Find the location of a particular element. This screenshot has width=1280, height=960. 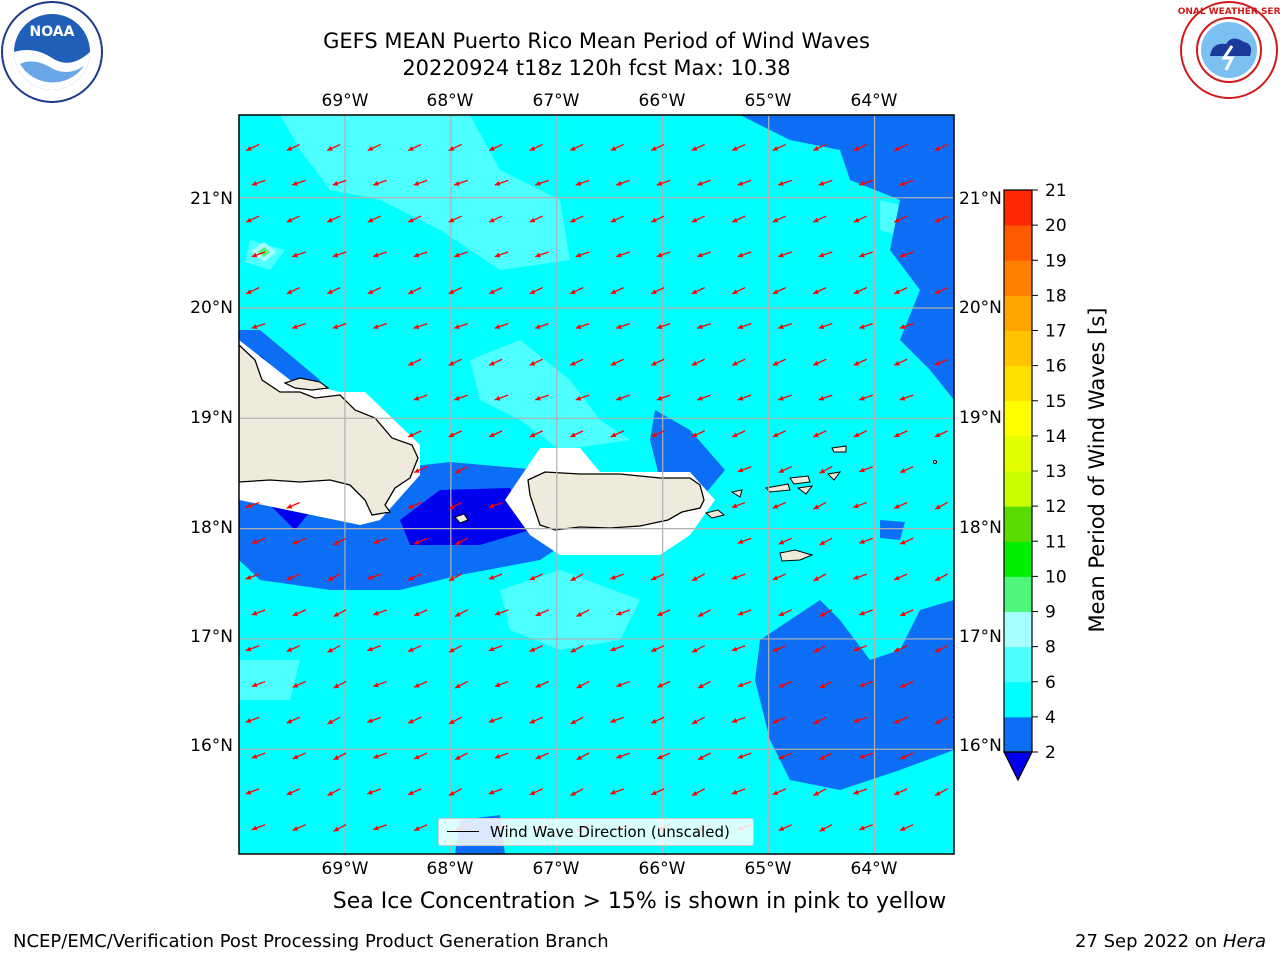

land-mona is located at coordinates (461, 518).